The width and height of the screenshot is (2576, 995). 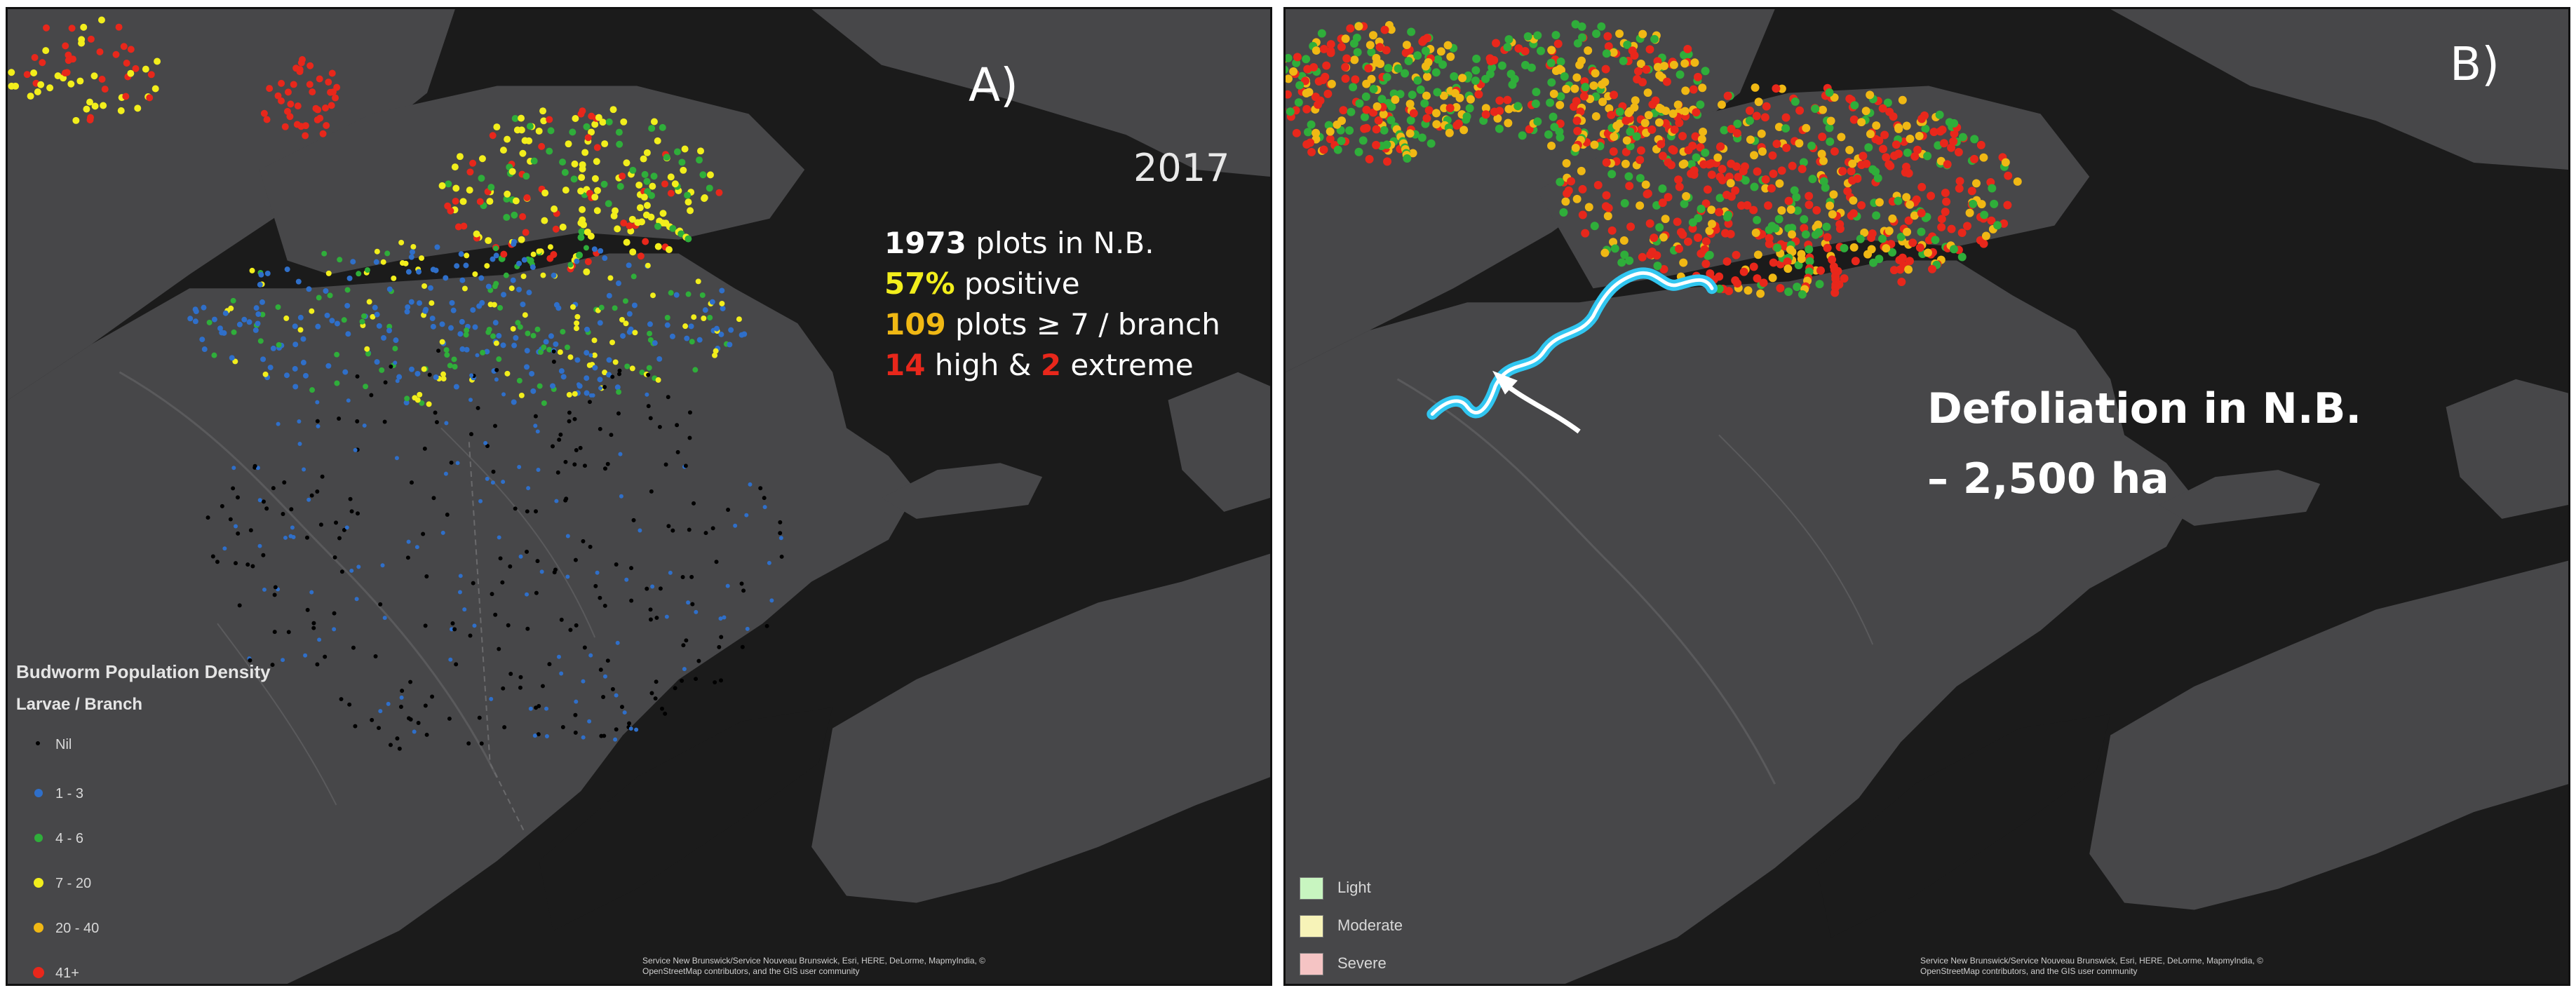 What do you see at coordinates (1127, 365) in the screenshot?
I see `extreme-text: extreme` at bounding box center [1127, 365].